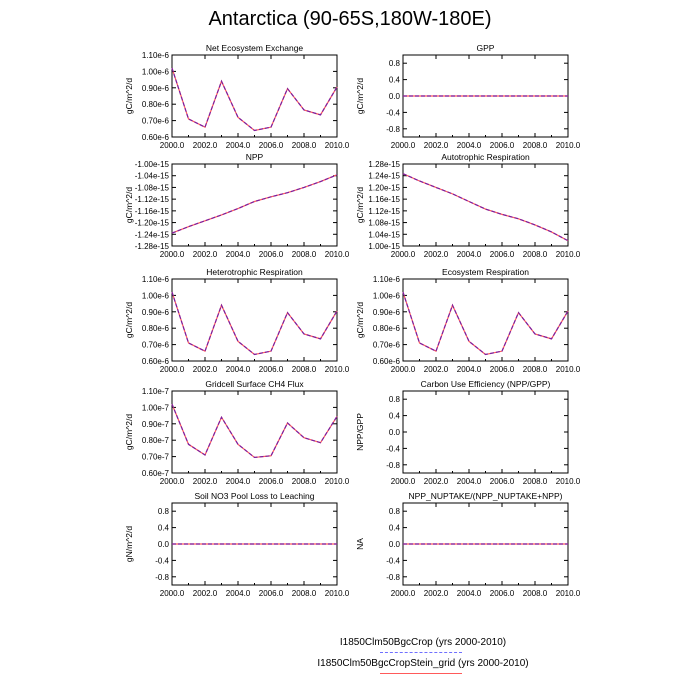  I want to click on panel-10-ytick-label: -0.8, so click(393, 577).